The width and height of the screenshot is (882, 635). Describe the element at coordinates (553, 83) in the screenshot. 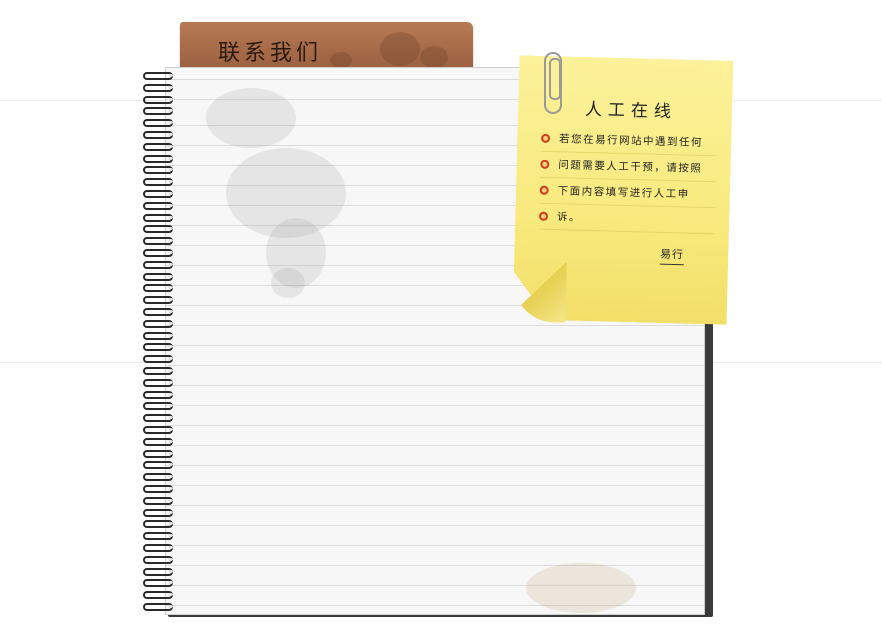

I see `paperclip-icon` at that location.